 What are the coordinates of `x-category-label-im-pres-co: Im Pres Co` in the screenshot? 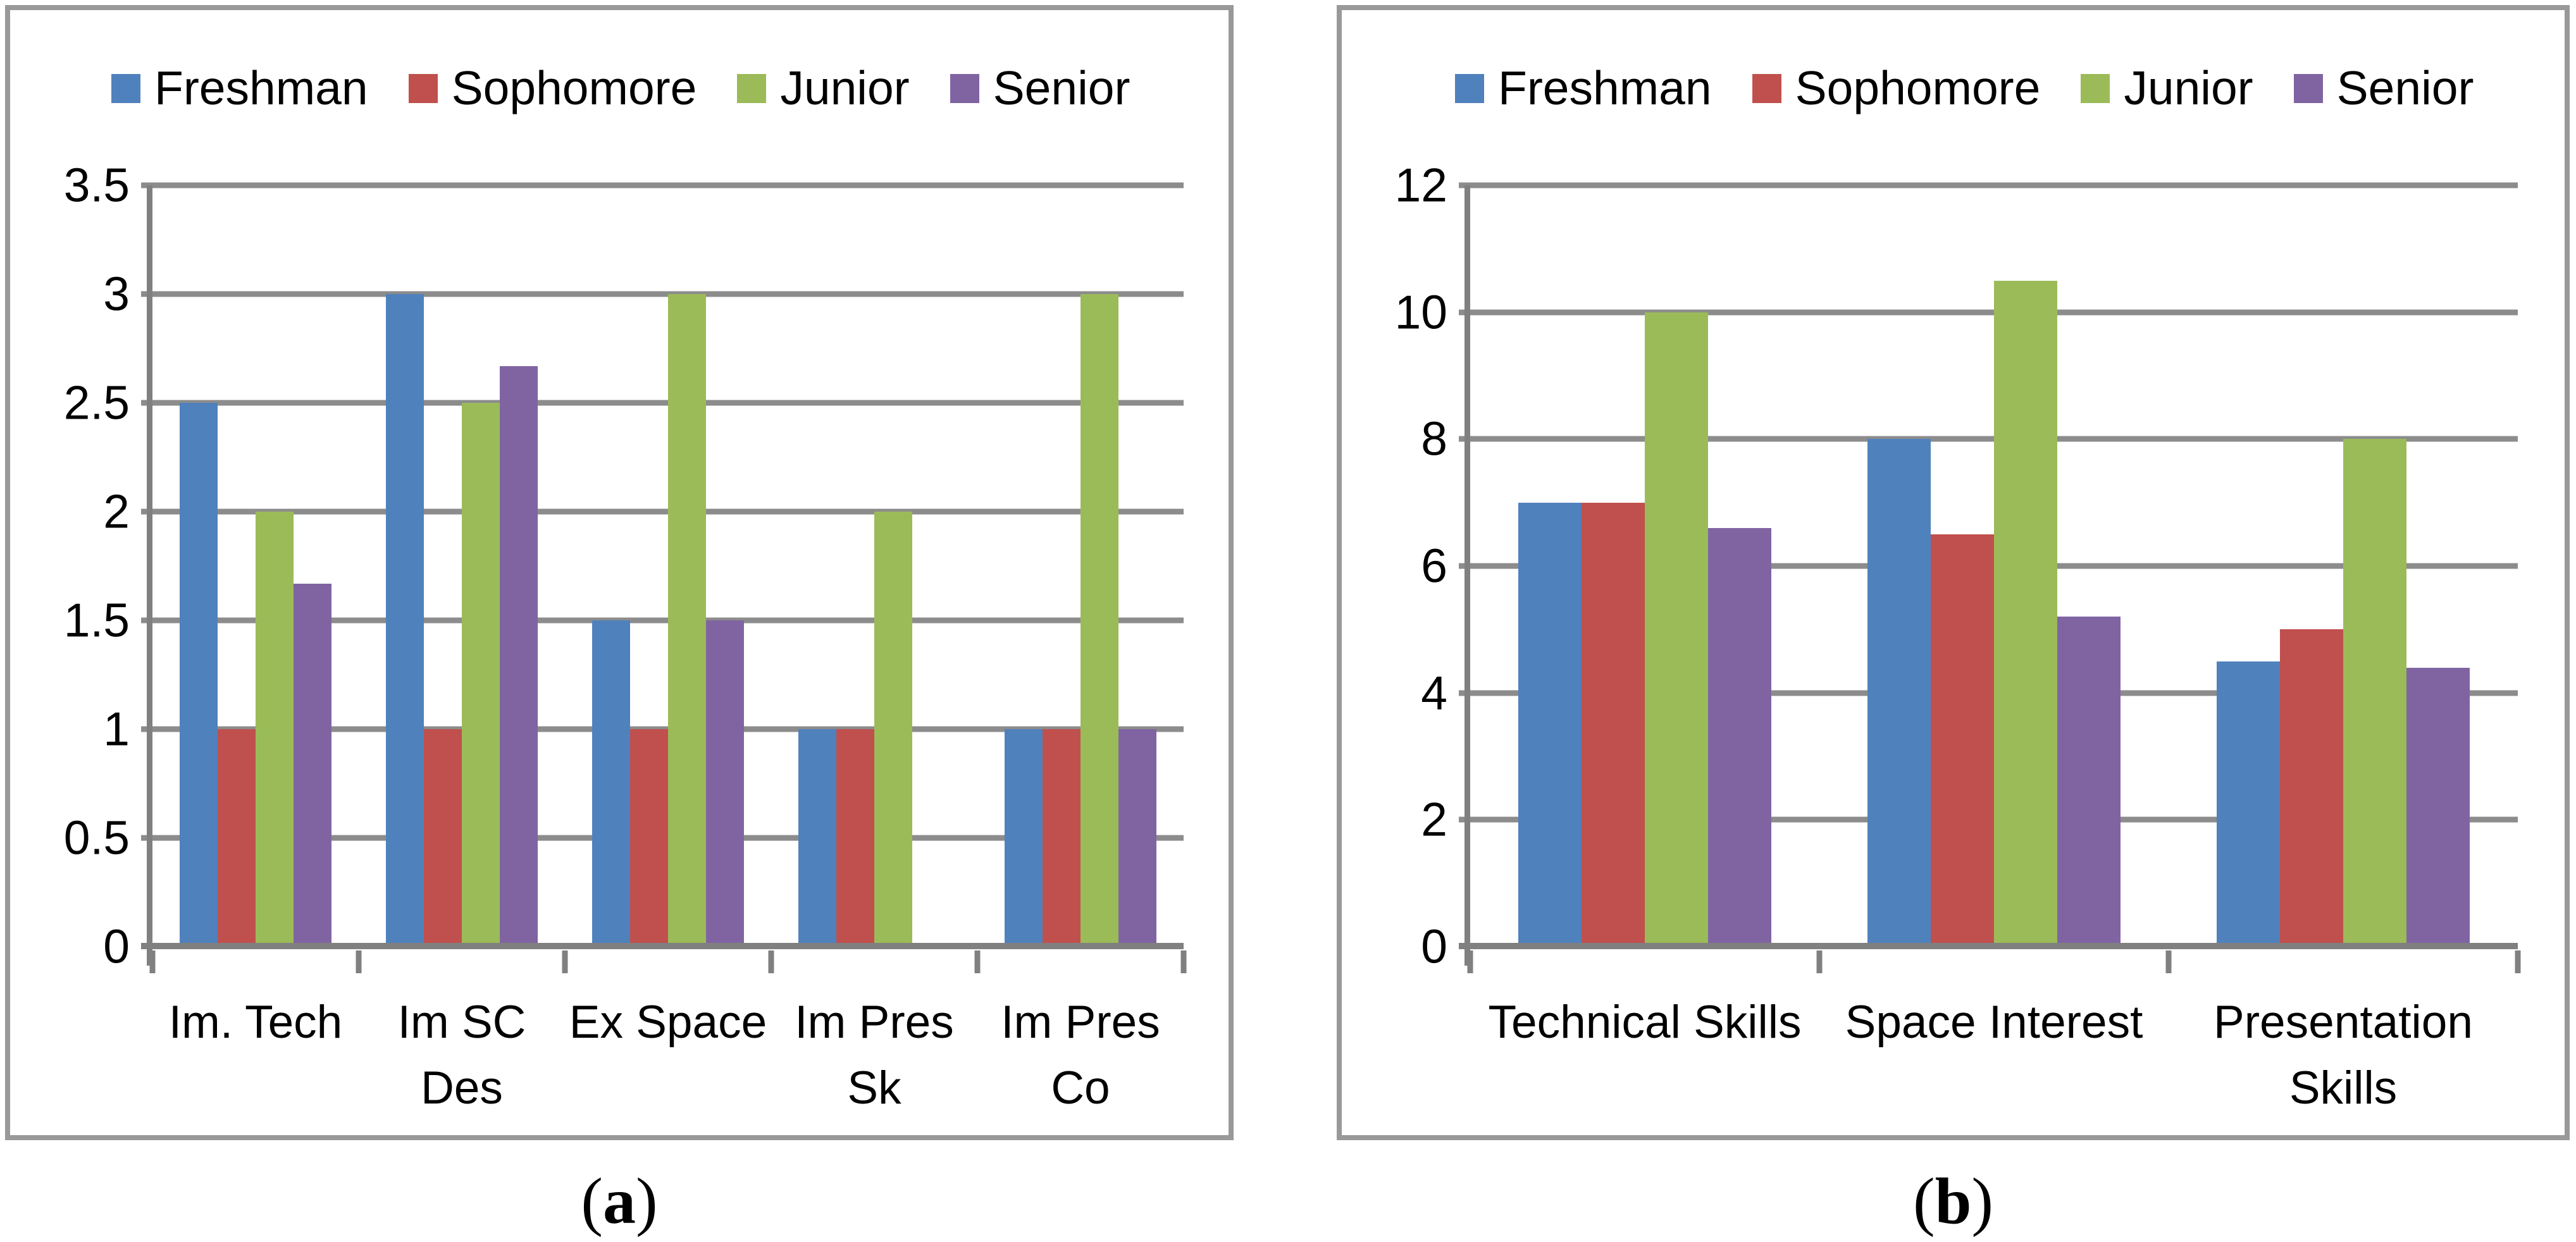 It's located at (1081, 1055).